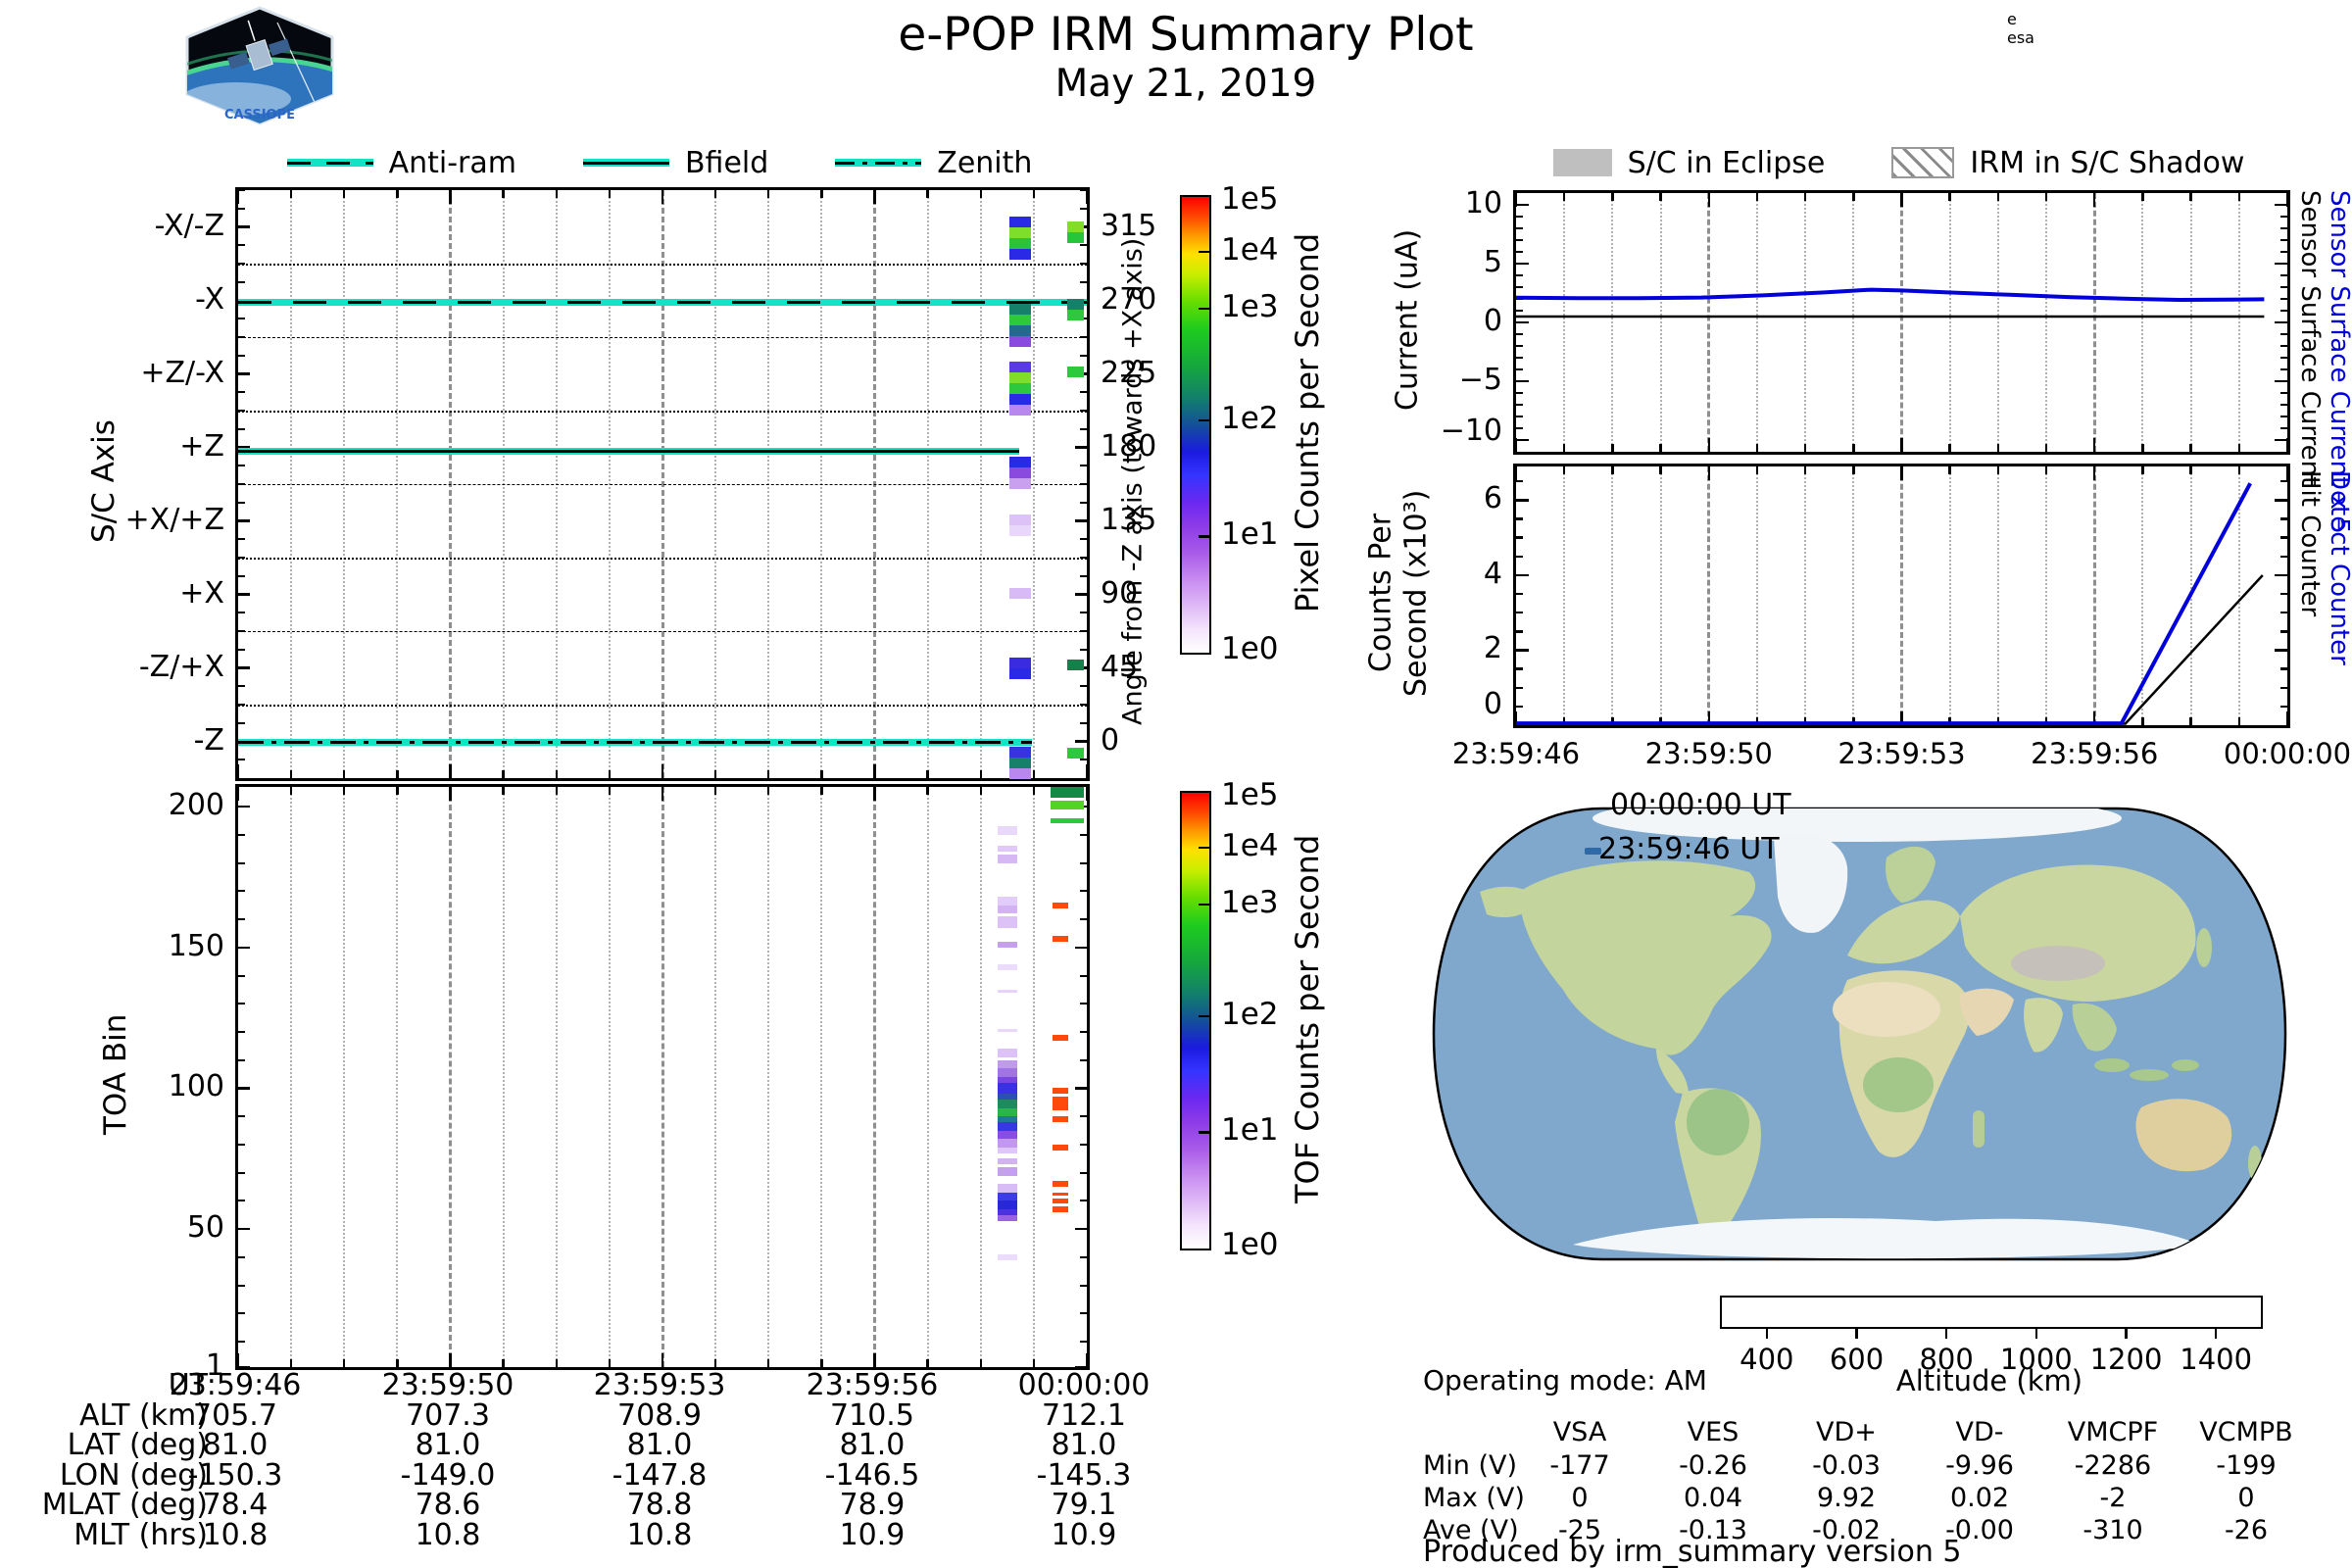  What do you see at coordinates (2310, 338) in the screenshot?
I see `sensor-current-label: Sensor Surface Current` at bounding box center [2310, 338].